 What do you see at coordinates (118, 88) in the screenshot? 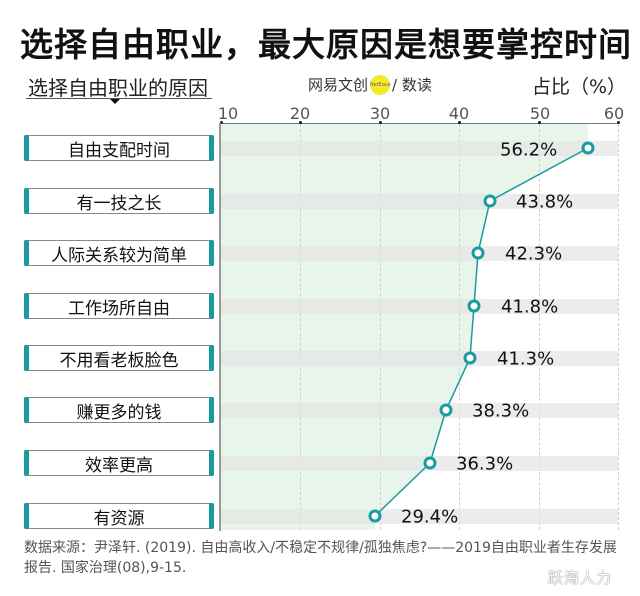
I see `chart-subtitle: 选择自由职业的原因` at bounding box center [118, 88].